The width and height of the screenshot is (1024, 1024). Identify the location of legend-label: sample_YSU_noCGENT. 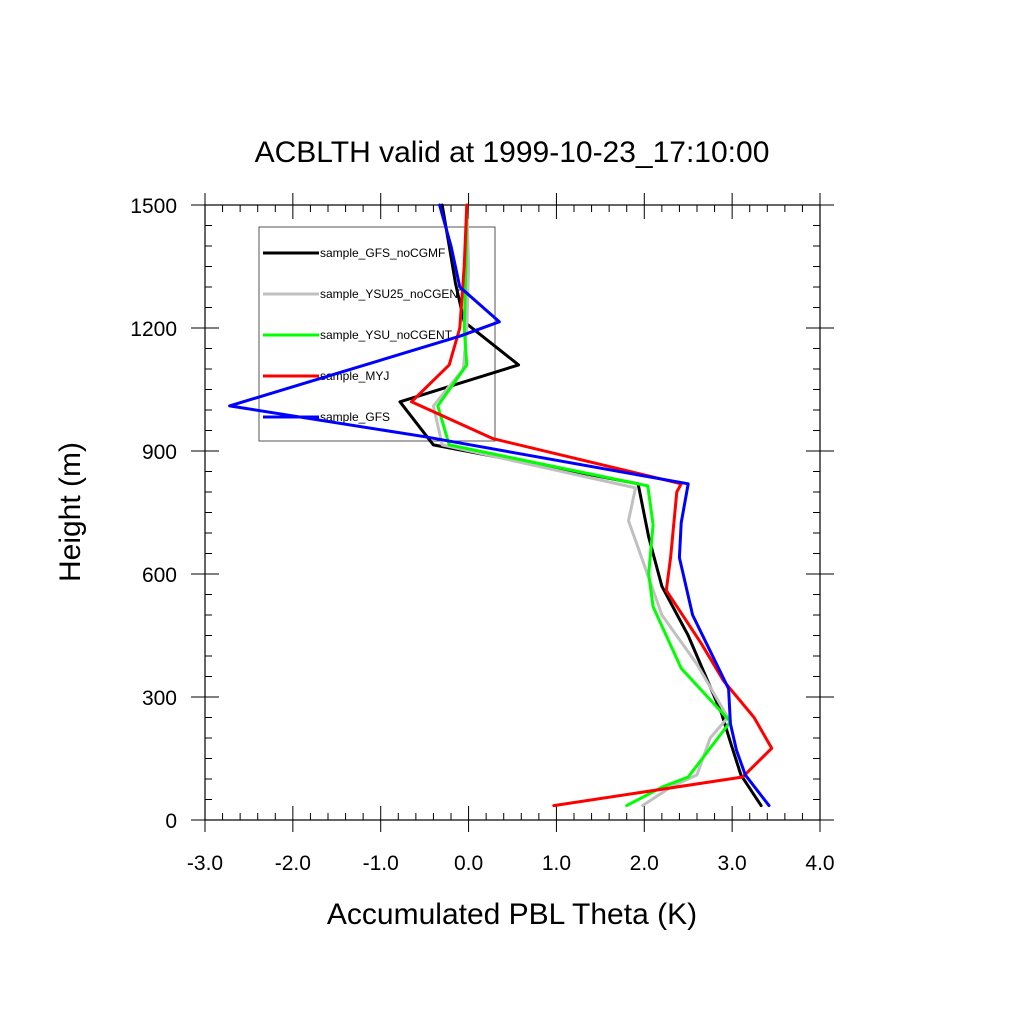
(386, 335).